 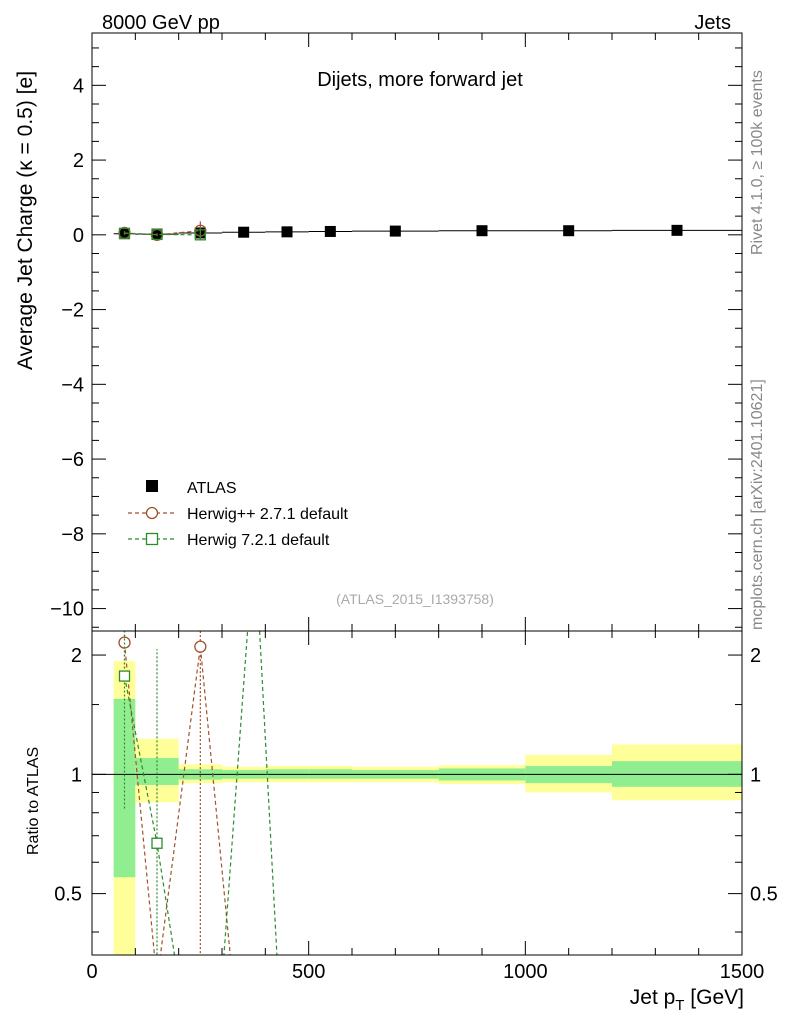 I want to click on ratio-ylabel: Ratio to ATLAS, so click(x=33, y=801).